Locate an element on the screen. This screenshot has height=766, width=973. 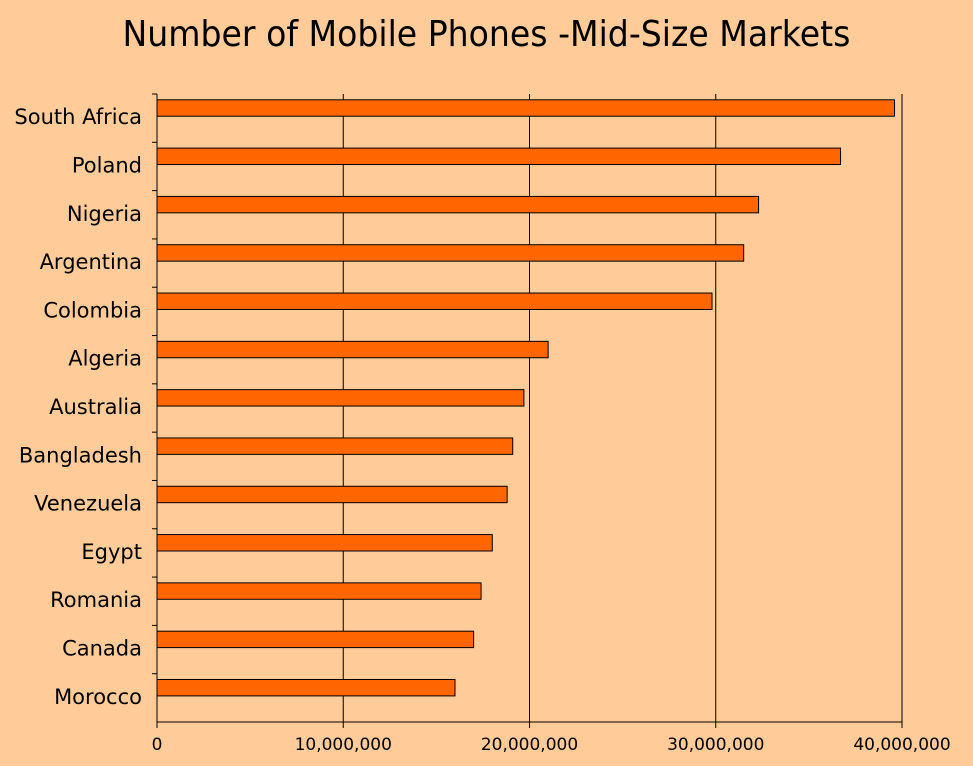
category-label: Colombia is located at coordinates (92, 310).